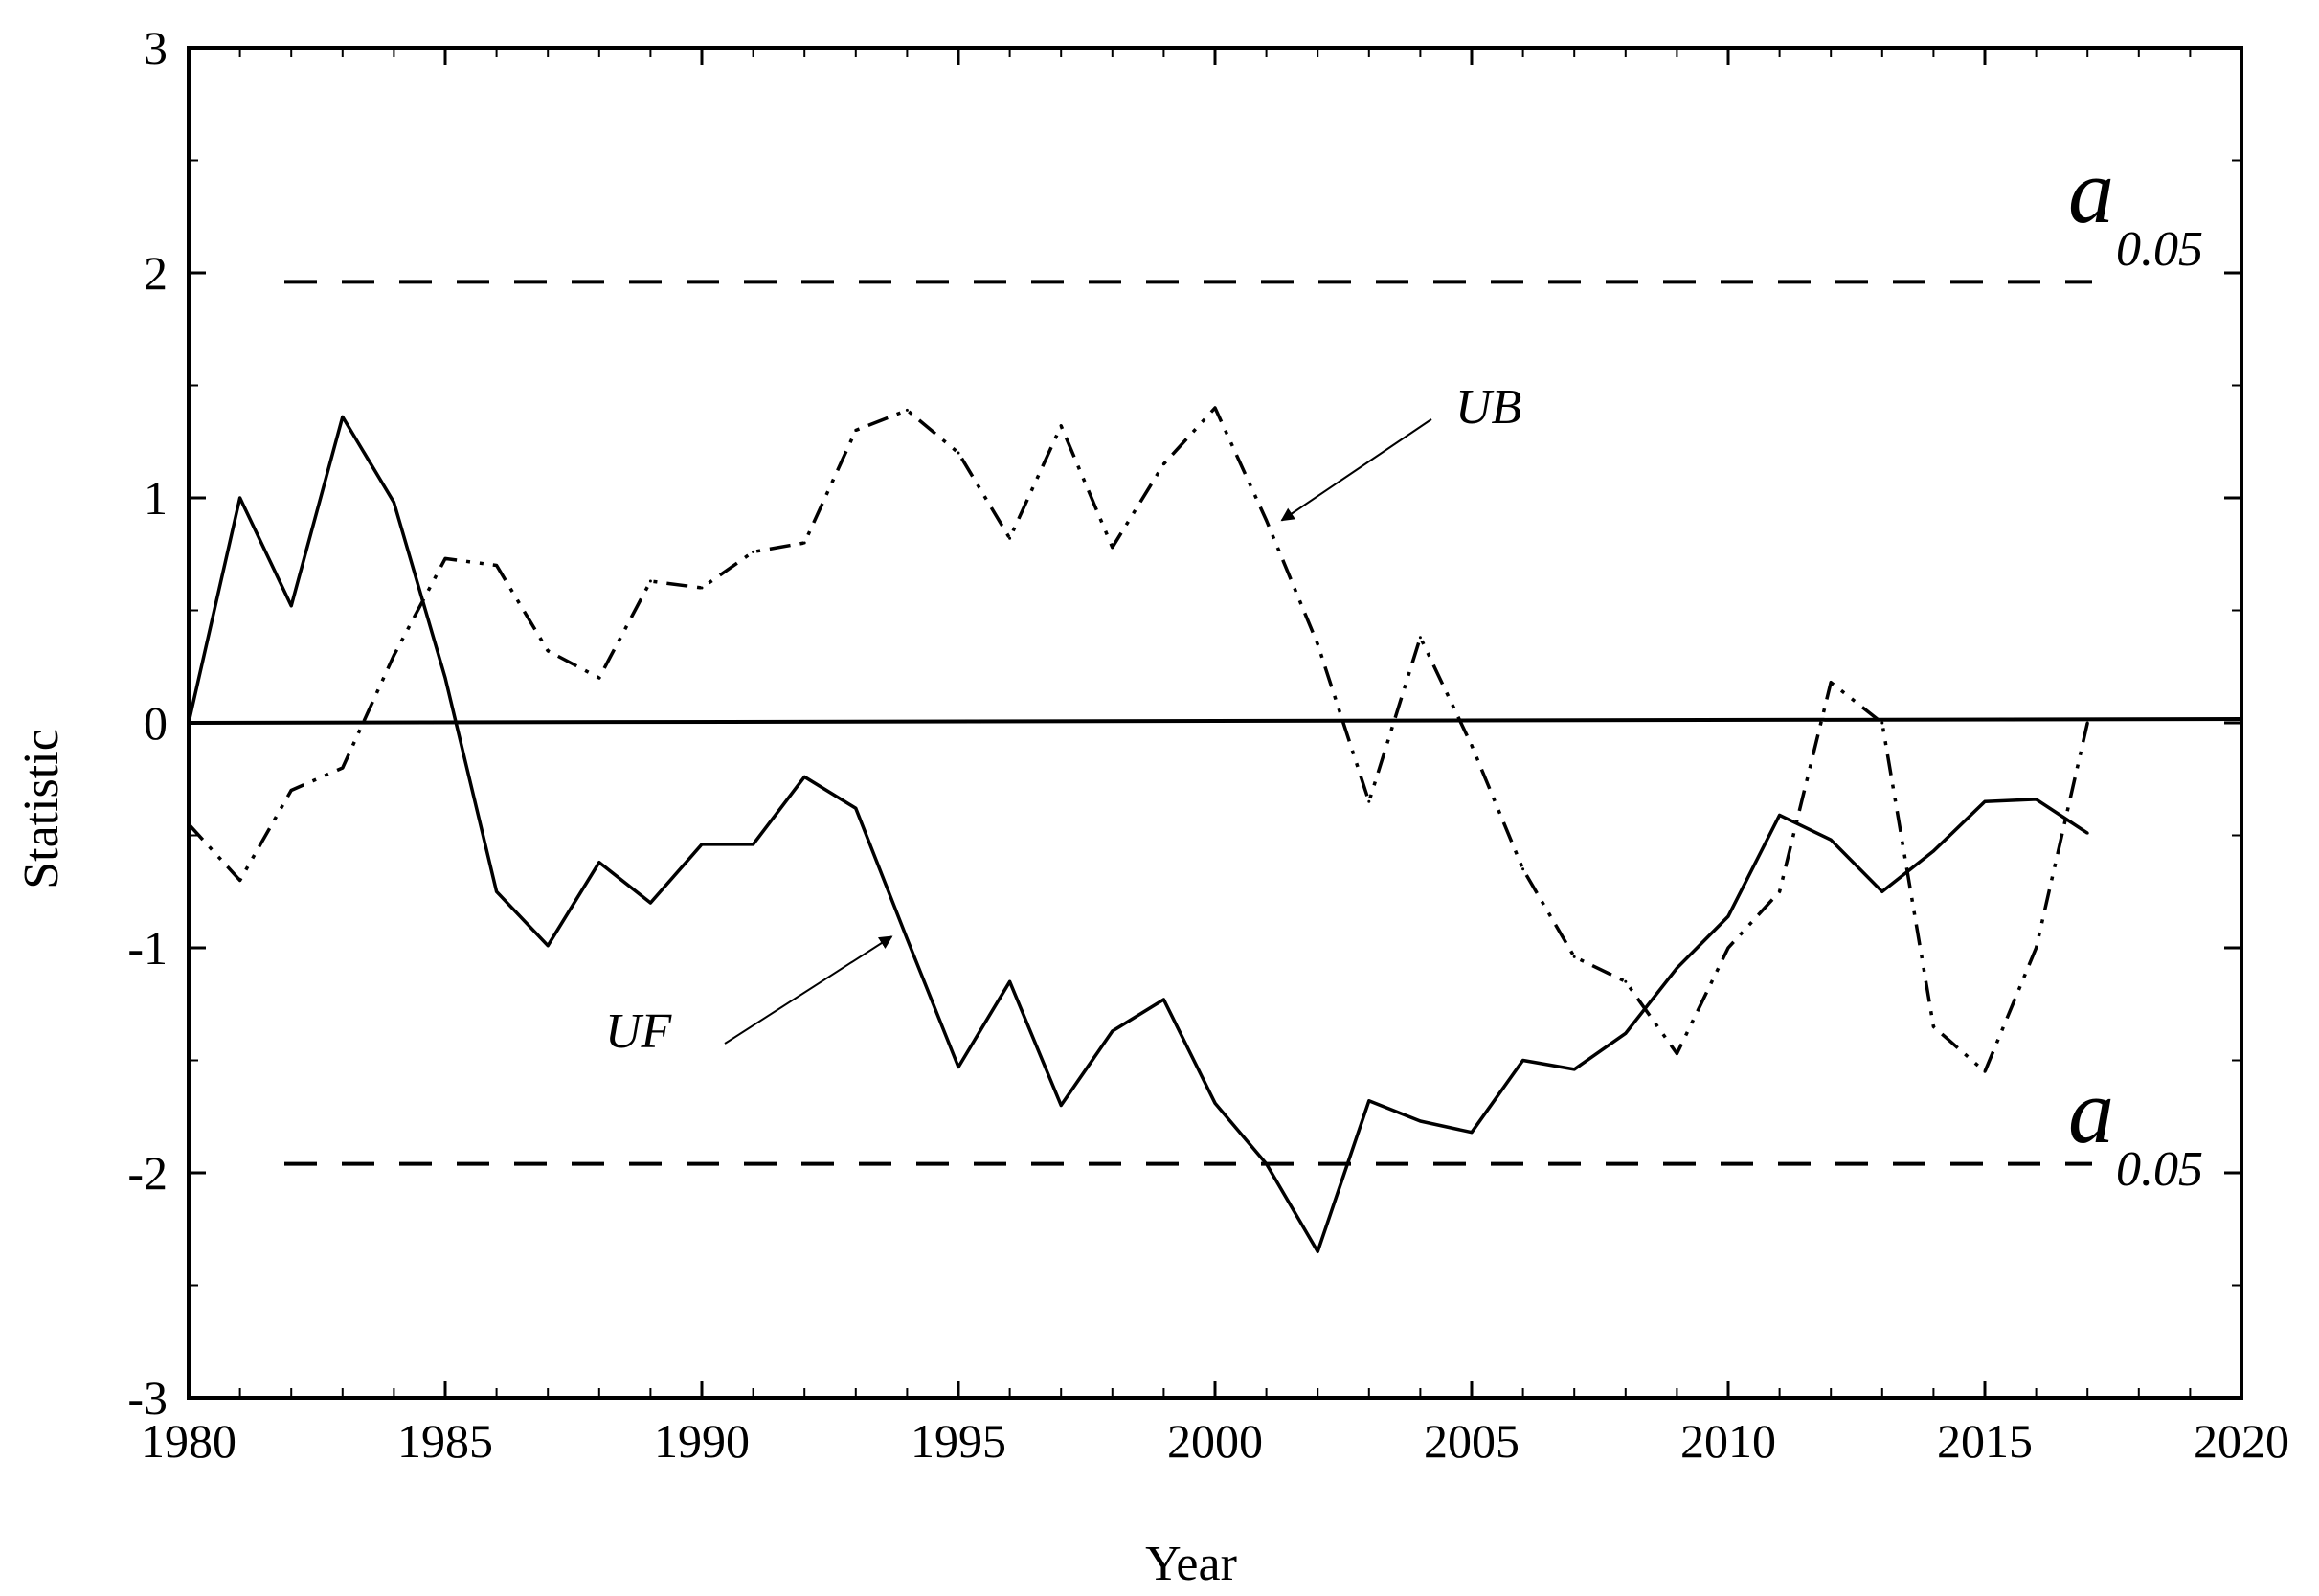  I want to click on x-tick-label: 2010, so click(1728, 1441).